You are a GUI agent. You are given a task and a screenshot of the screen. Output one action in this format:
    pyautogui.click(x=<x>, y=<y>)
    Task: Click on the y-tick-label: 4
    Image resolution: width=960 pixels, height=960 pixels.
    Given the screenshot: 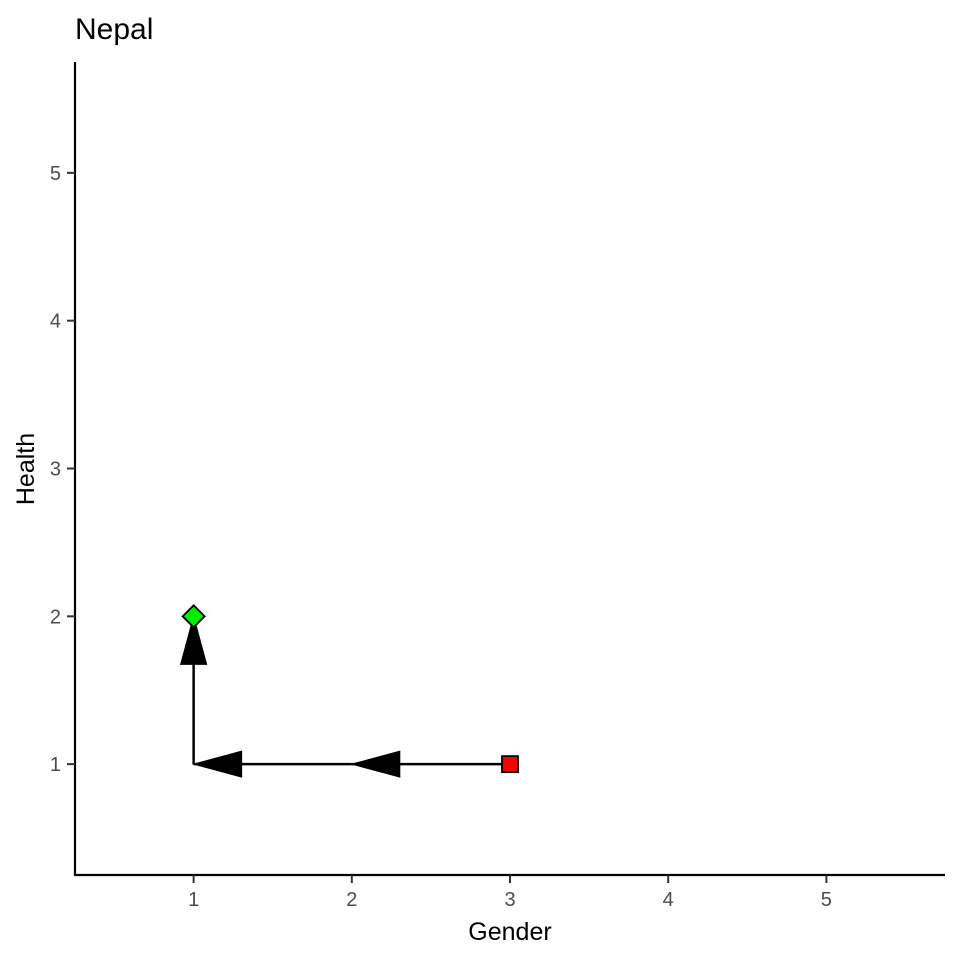 What is the action you would take?
    pyautogui.click(x=55, y=322)
    